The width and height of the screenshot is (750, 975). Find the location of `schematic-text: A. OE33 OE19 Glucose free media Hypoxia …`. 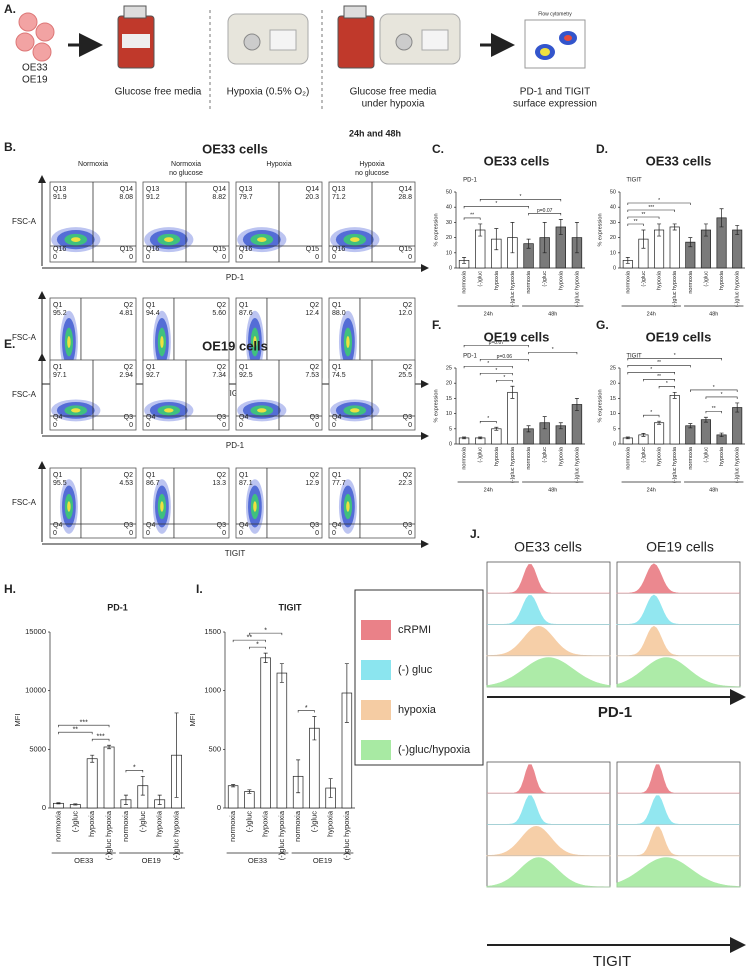

schematic-text: A. OE33 OE19 Glucose free media Hypoxia … is located at coordinates (300, 70).